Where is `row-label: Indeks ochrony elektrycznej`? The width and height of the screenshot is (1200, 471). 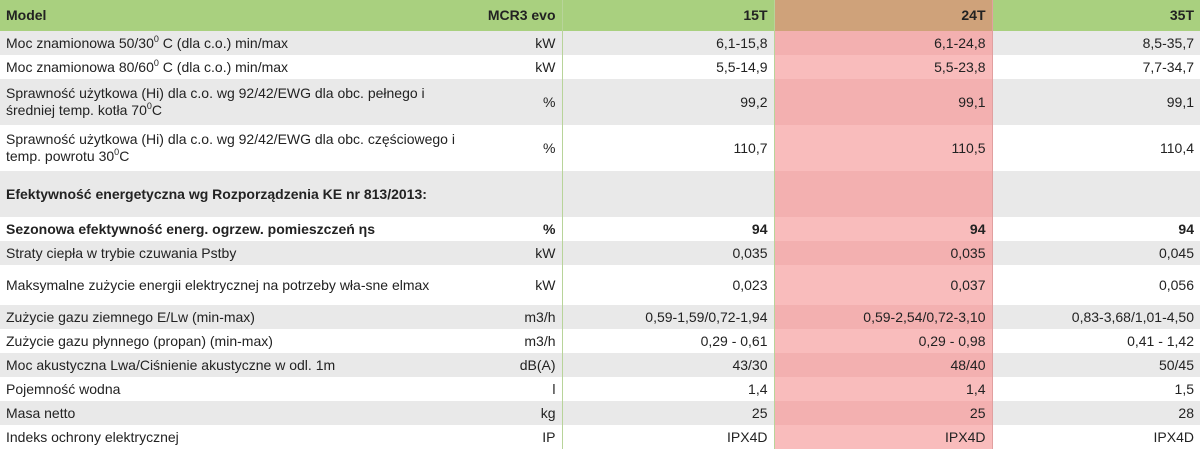
row-label: Indeks ochrony elektrycznej is located at coordinates (235, 437).